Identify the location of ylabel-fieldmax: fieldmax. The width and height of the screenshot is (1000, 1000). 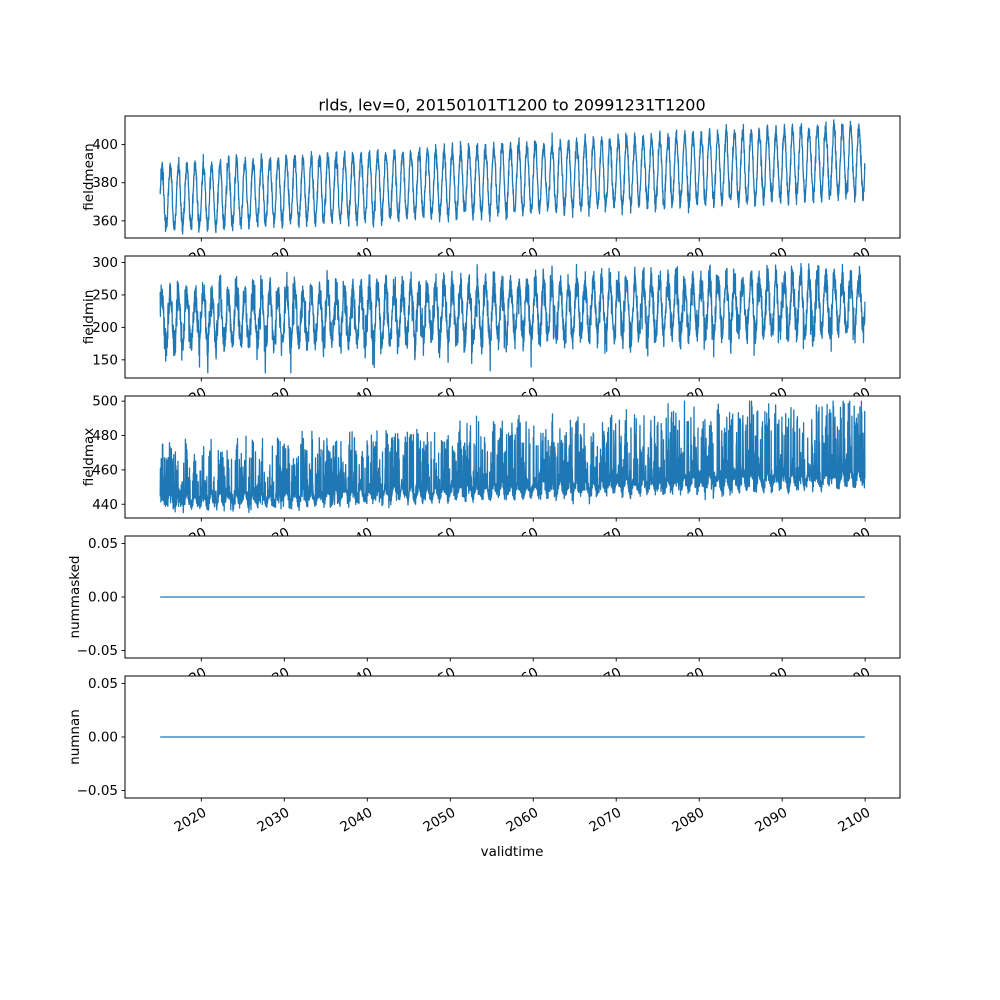
(89, 457).